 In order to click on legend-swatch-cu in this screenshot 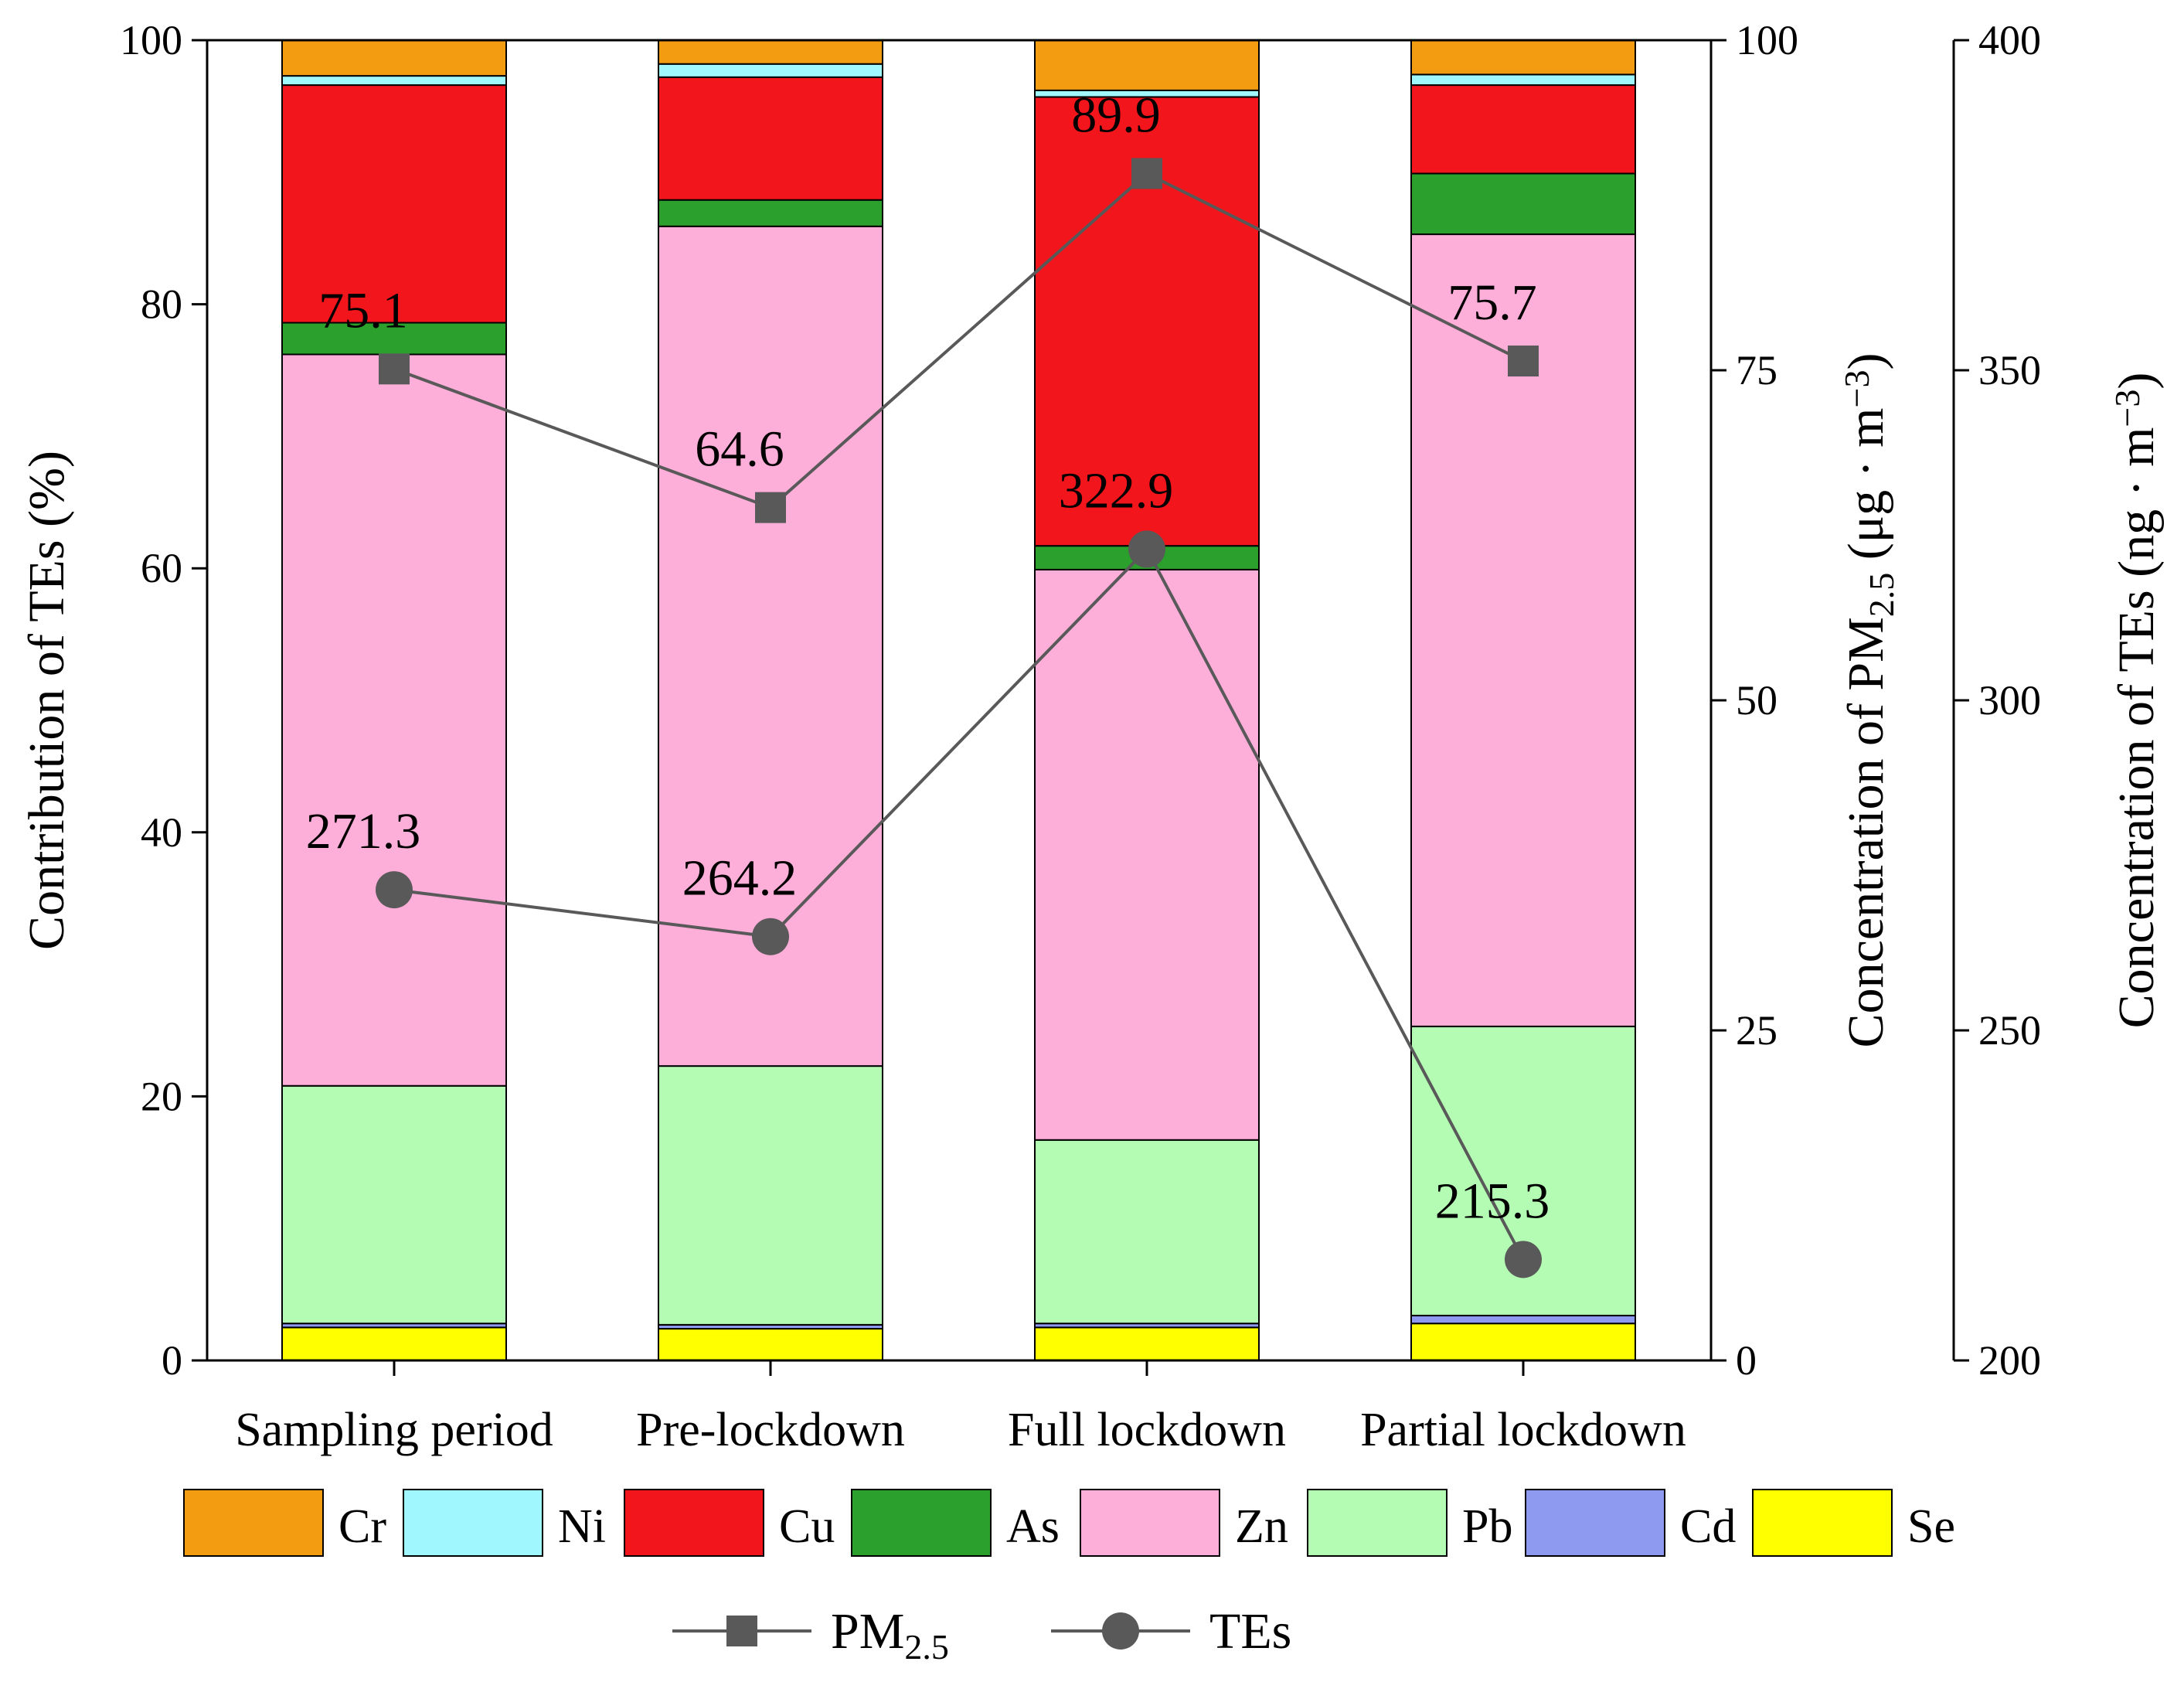, I will do `click(694, 1523)`.